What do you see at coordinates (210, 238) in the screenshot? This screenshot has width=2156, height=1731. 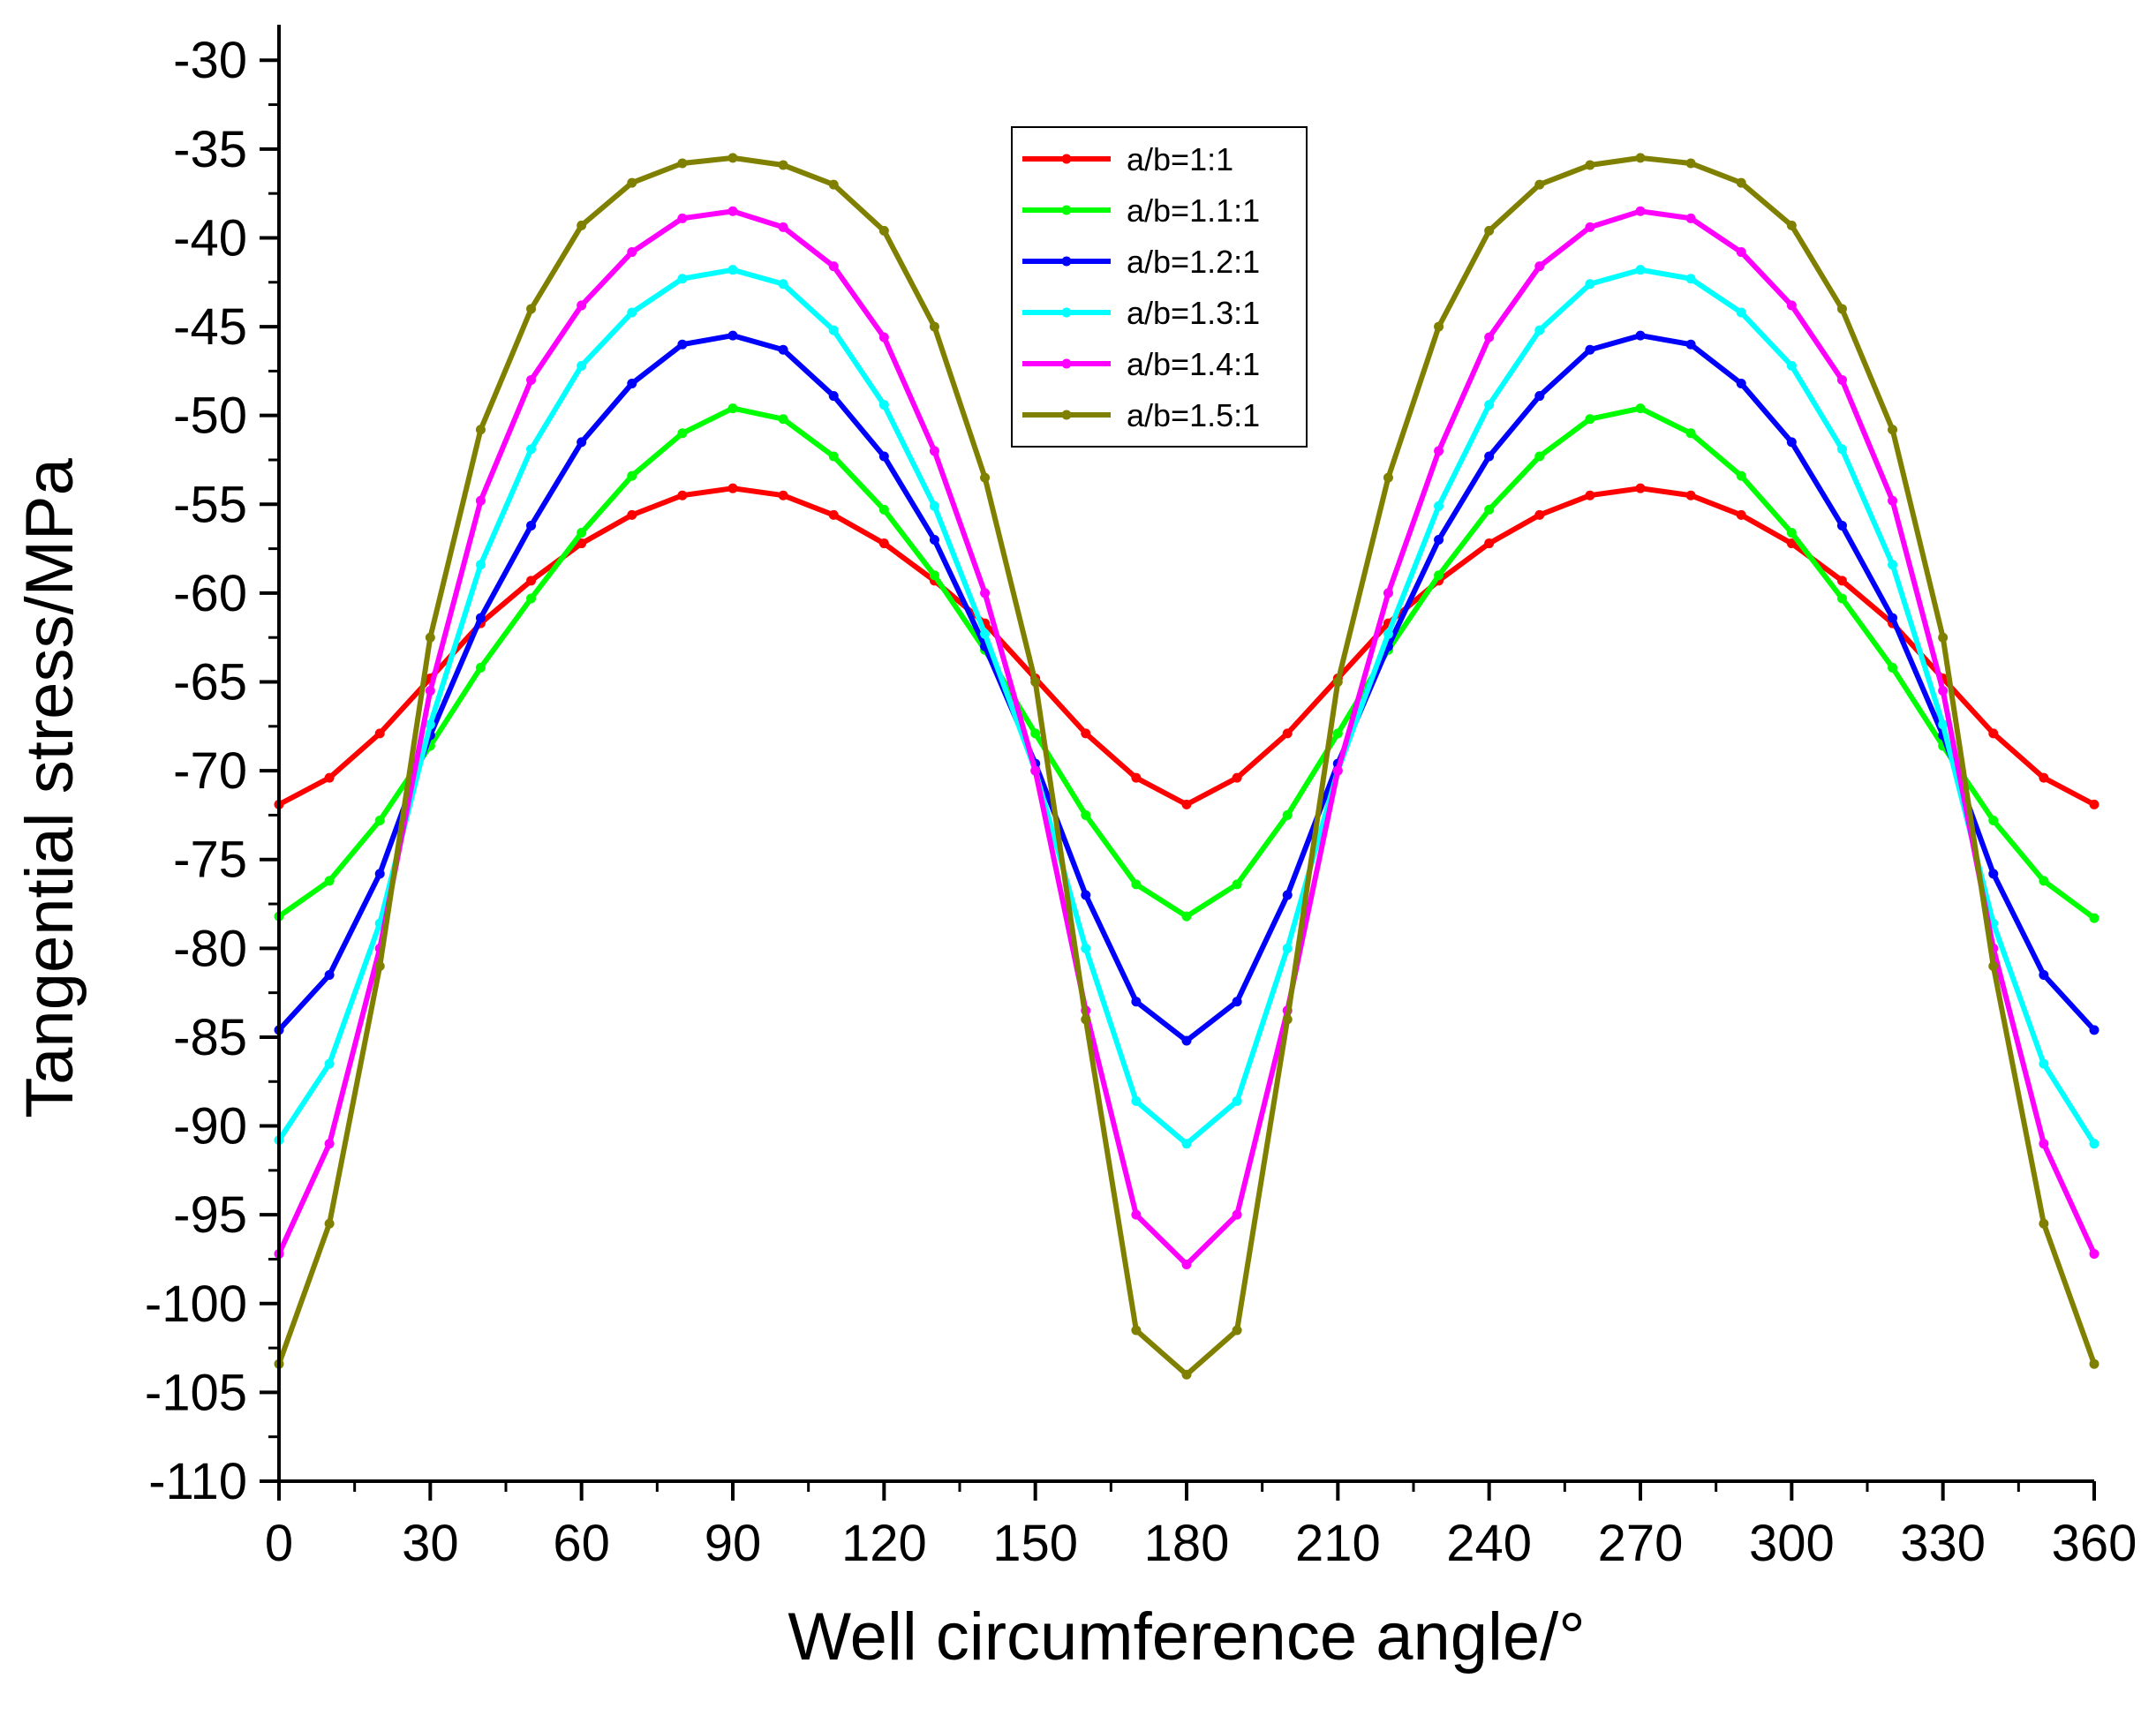 I see `y-tick-label: -40` at bounding box center [210, 238].